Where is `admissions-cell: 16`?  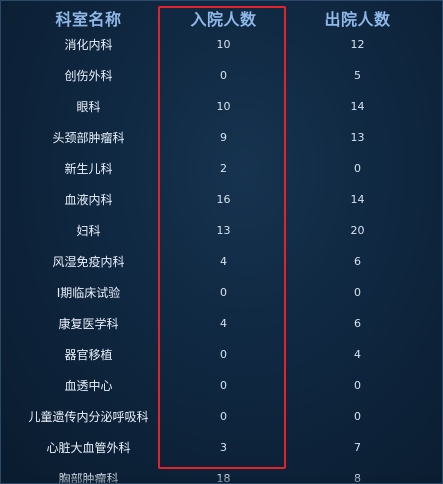 admissions-cell: 16 is located at coordinates (223, 199).